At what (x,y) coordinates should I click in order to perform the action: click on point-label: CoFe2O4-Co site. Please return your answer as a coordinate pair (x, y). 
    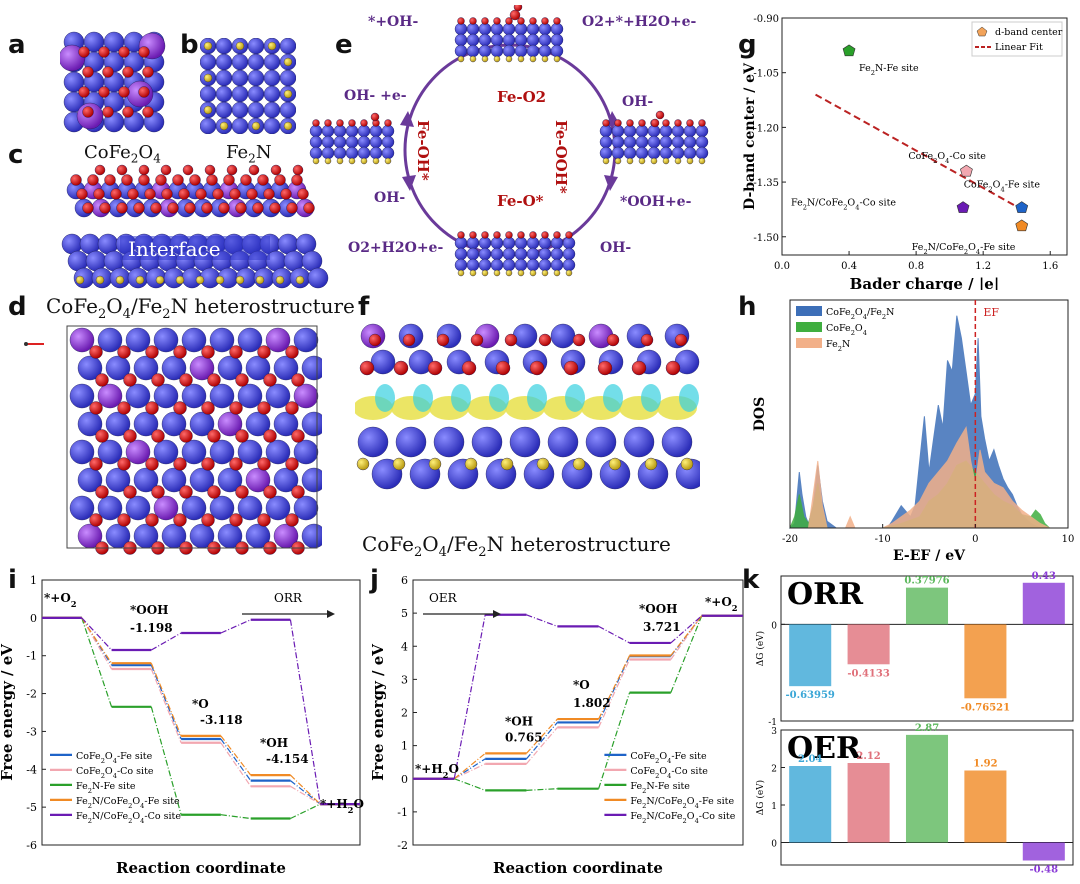
    Looking at the image, I should click on (947, 158).